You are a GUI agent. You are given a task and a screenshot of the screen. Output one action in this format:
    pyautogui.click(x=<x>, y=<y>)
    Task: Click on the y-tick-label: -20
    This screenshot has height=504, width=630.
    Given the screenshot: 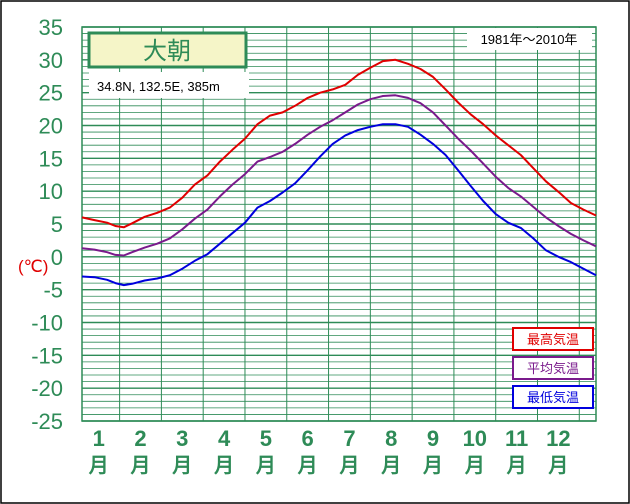 What is the action you would take?
    pyautogui.click(x=47, y=388)
    